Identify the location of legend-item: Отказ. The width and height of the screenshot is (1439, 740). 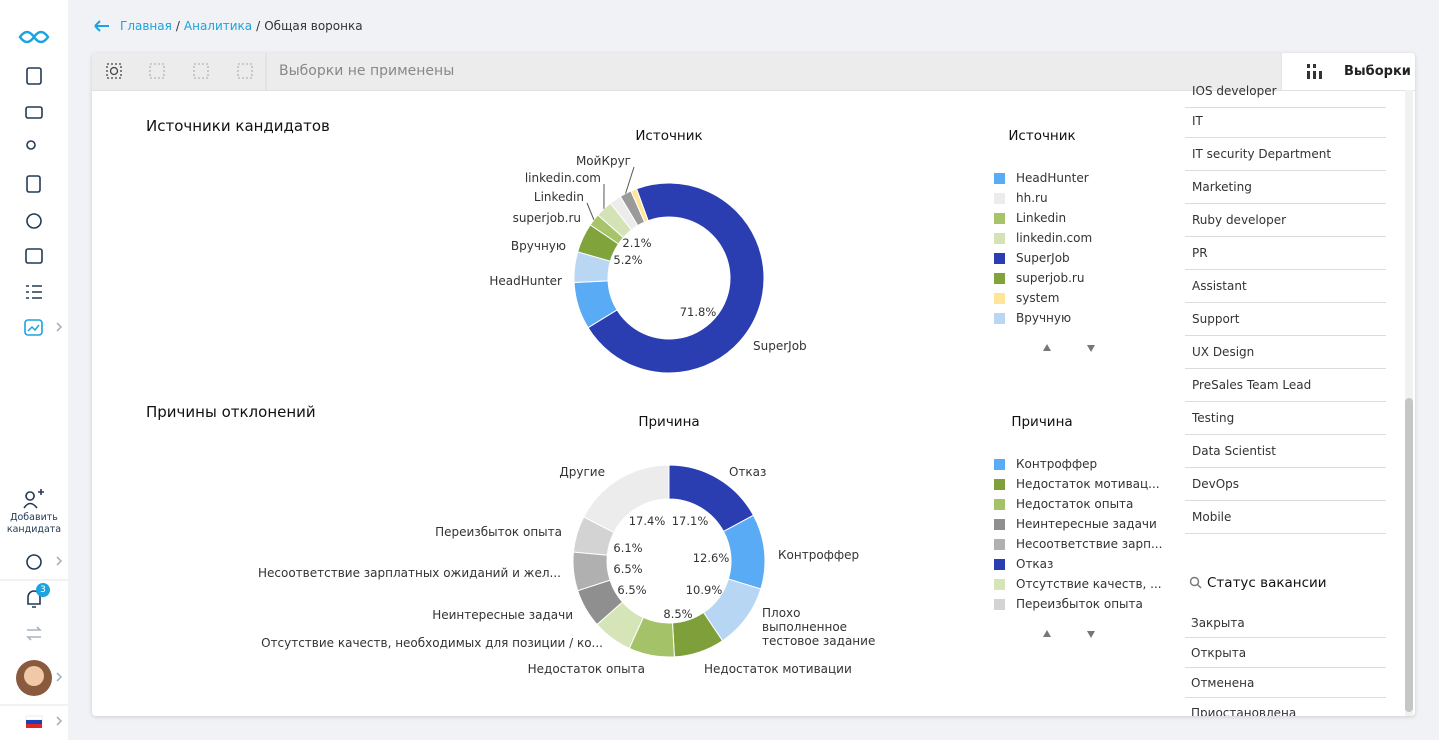
(1035, 564).